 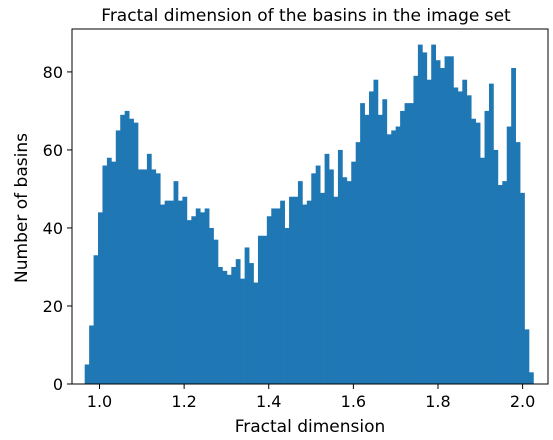 What do you see at coordinates (268, 401) in the screenshot?
I see `x-tick-label: 1.4` at bounding box center [268, 401].